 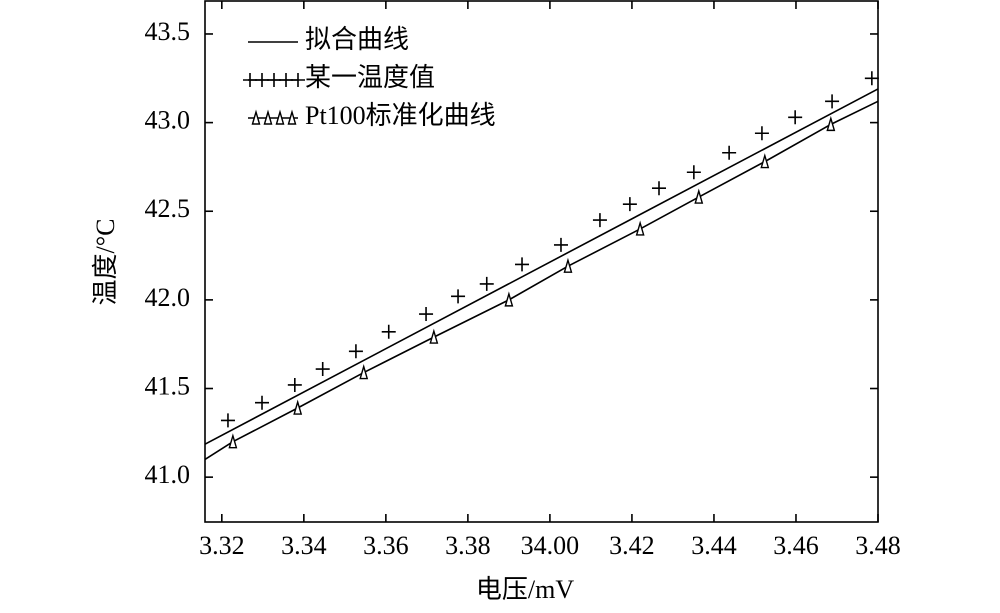 What do you see at coordinates (550, 545) in the screenshot?
I see `x-tick-label: 34.00` at bounding box center [550, 545].